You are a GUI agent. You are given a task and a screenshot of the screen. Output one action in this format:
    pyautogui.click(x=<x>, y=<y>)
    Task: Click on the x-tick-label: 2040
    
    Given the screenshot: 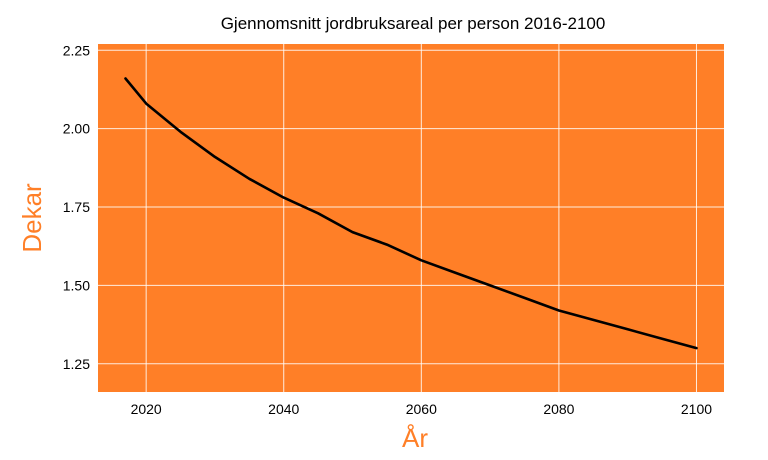 What is the action you would take?
    pyautogui.click(x=283, y=409)
    